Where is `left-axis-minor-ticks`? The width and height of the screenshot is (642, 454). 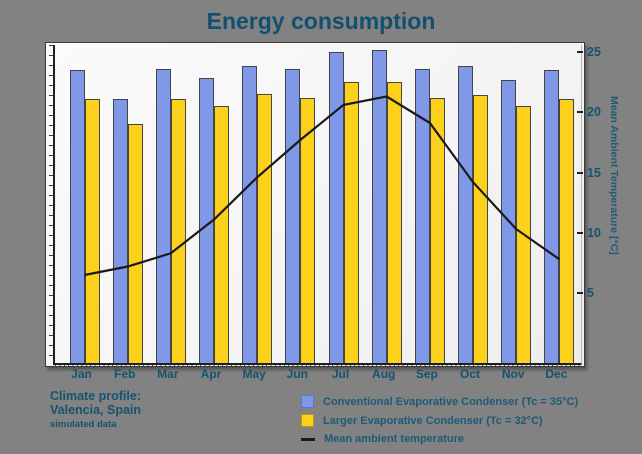 left-axis-minor-ticks is located at coordinates (51, 204).